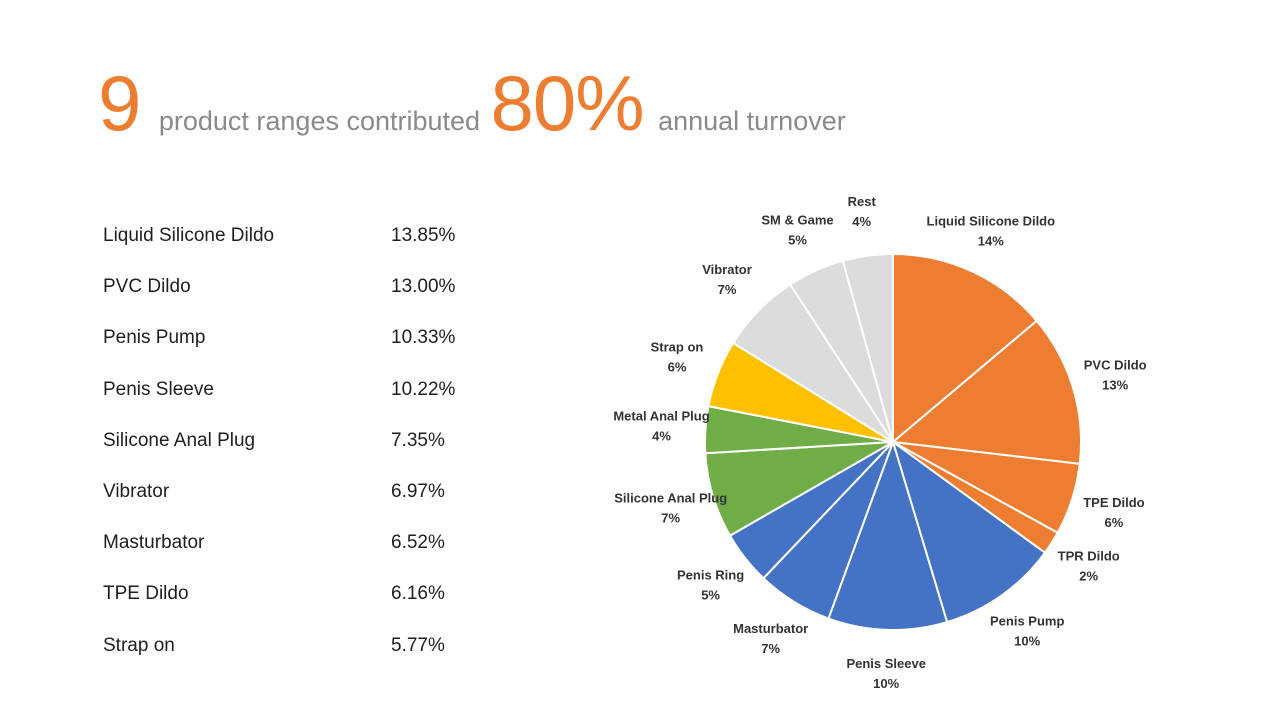  I want to click on data-label: SM & Game 5%, so click(797, 230).